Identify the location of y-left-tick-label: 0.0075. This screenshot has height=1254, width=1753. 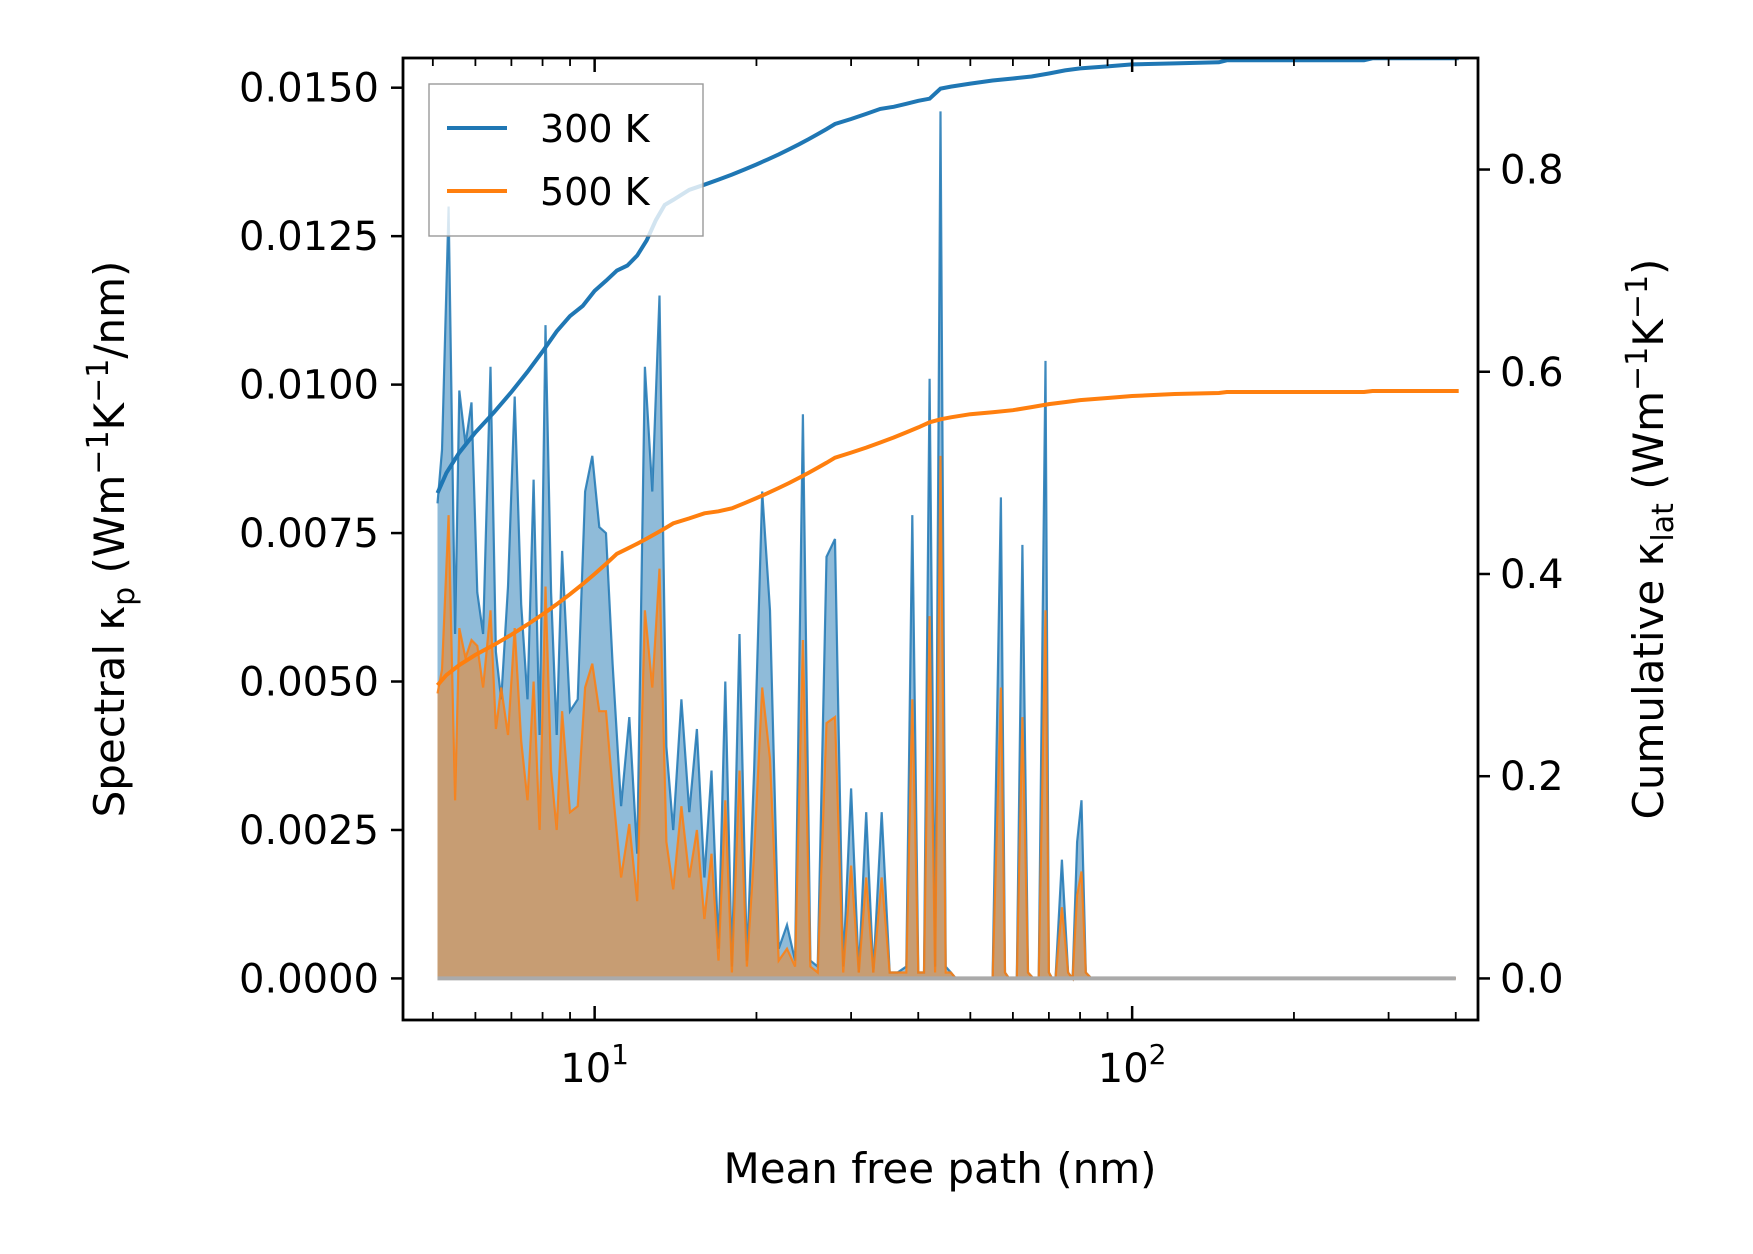
(309, 534).